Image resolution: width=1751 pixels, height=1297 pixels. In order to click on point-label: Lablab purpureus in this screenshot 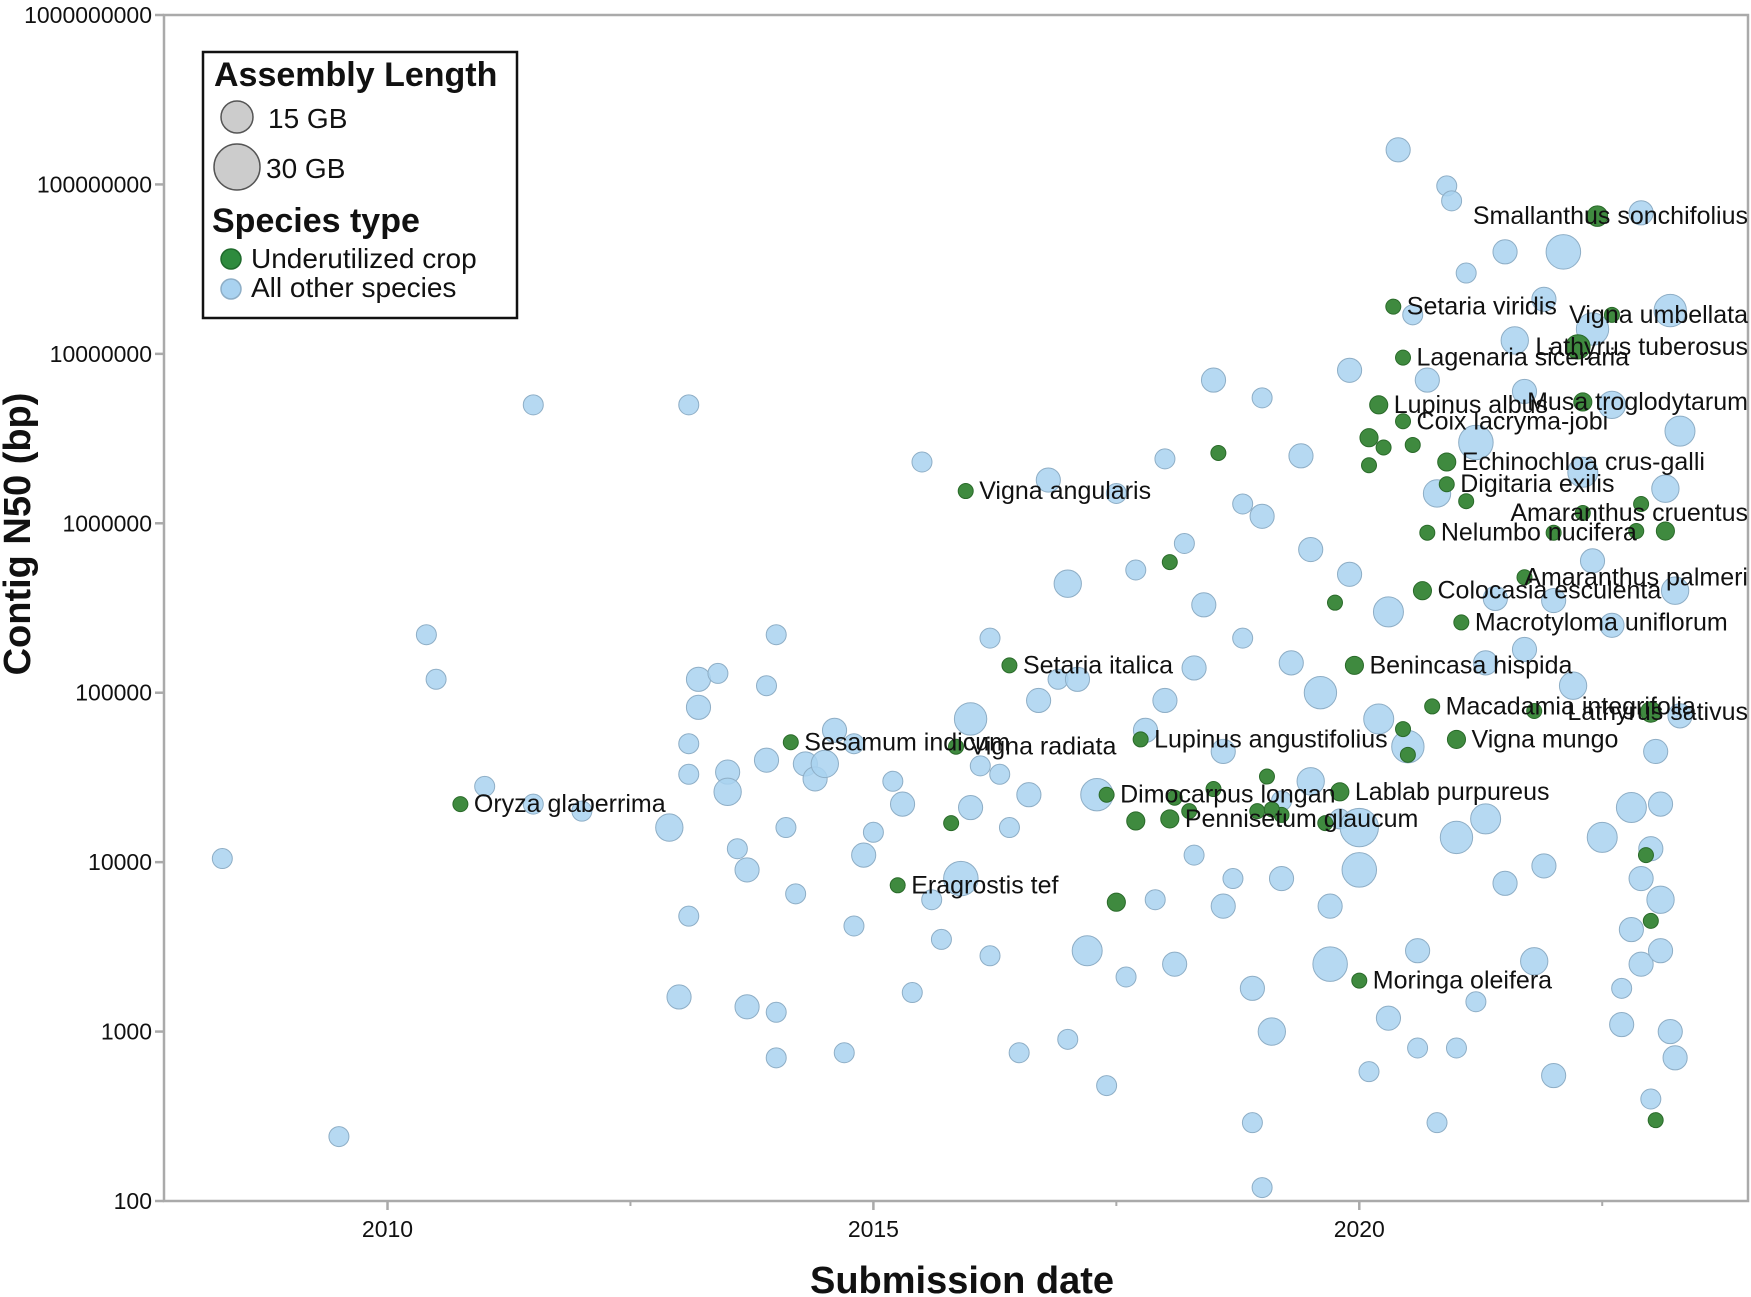, I will do `click(1452, 792)`.